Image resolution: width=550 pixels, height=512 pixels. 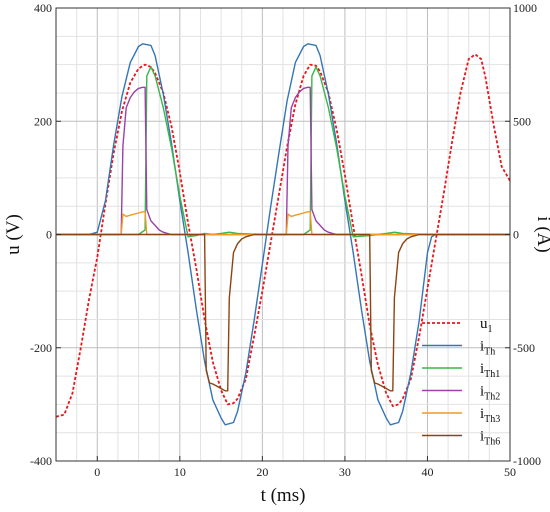 What do you see at coordinates (262, 472) in the screenshot?
I see `x-tick-label: 20` at bounding box center [262, 472].